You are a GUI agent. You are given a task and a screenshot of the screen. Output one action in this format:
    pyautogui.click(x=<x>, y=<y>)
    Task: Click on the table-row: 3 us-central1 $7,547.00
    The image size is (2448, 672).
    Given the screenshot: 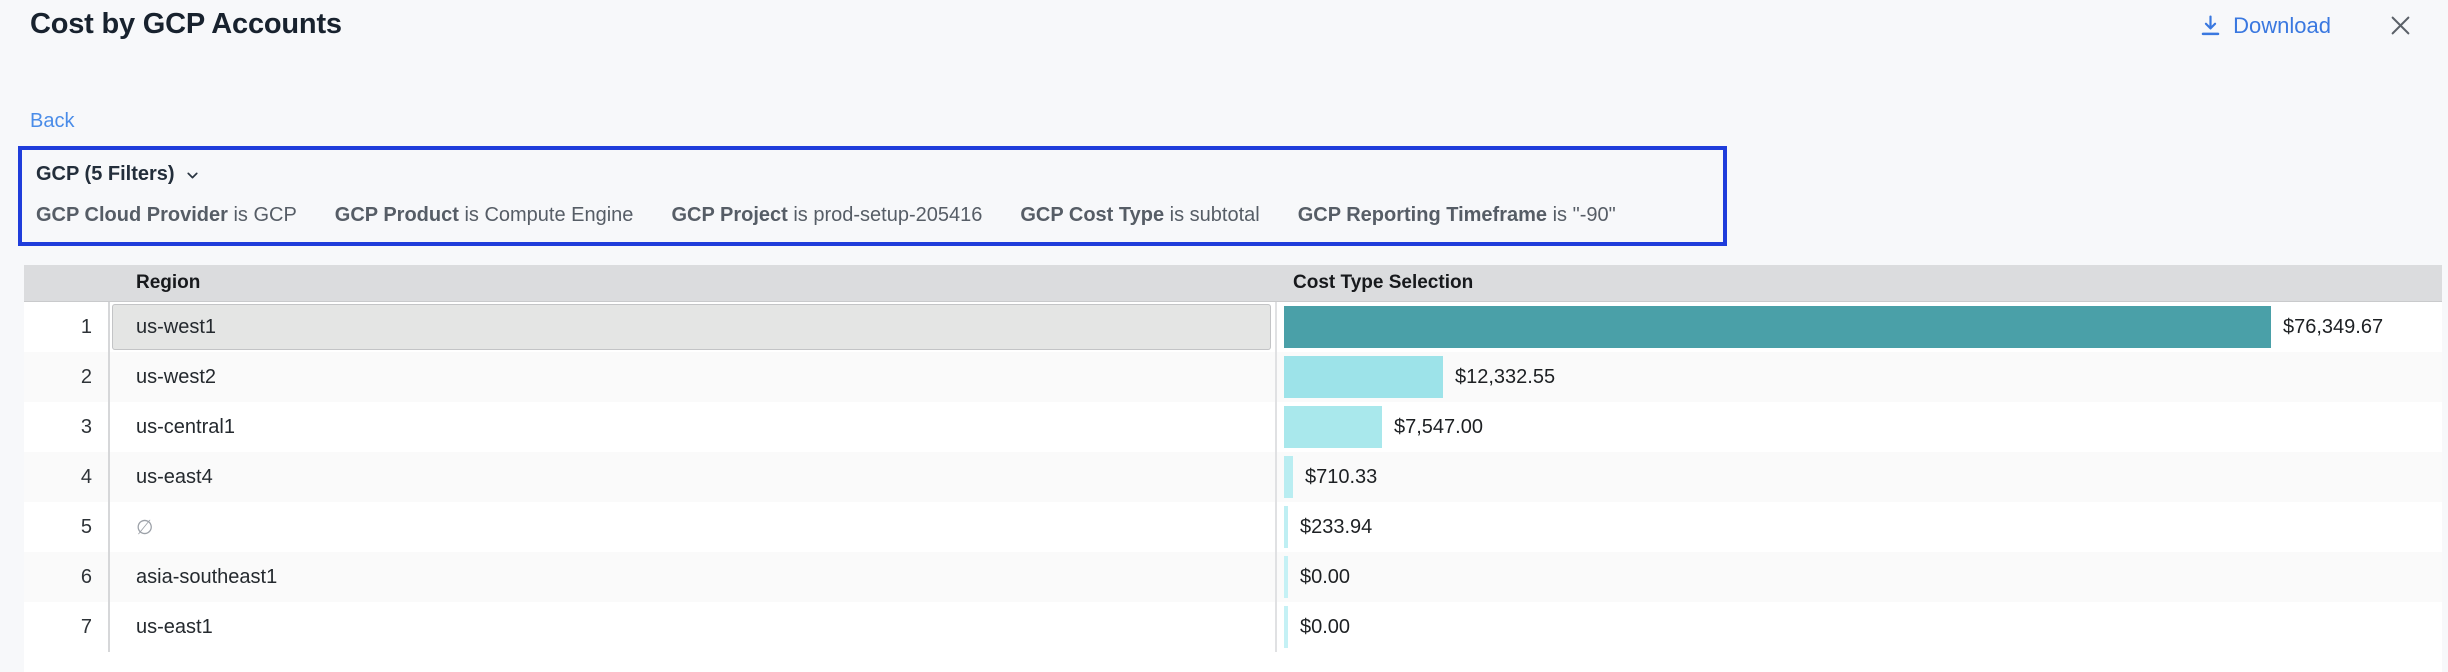 What is the action you would take?
    pyautogui.click(x=1233, y=427)
    